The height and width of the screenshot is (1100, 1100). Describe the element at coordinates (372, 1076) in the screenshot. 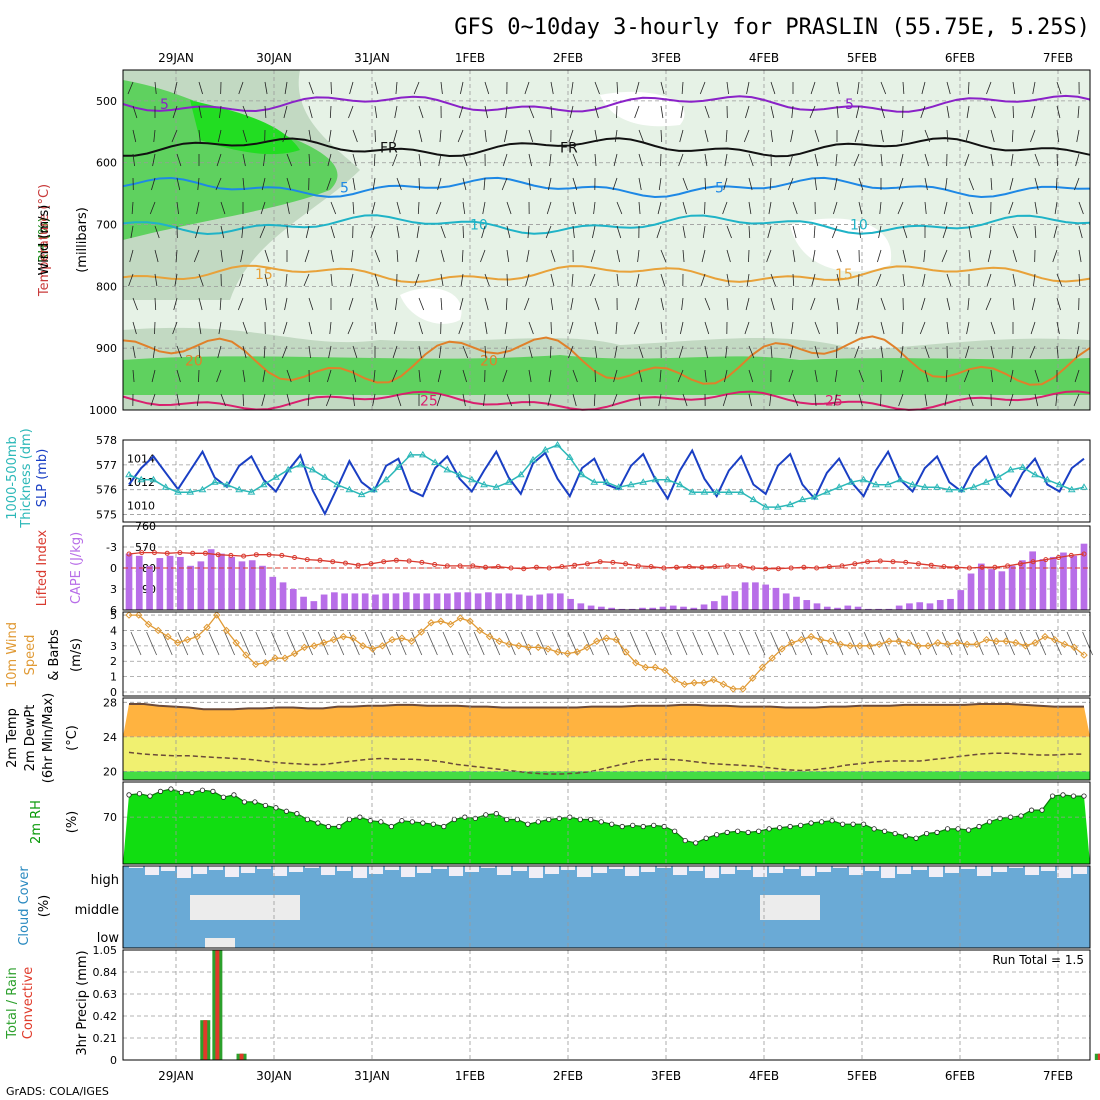

I see `date-label: 31JAN` at that location.